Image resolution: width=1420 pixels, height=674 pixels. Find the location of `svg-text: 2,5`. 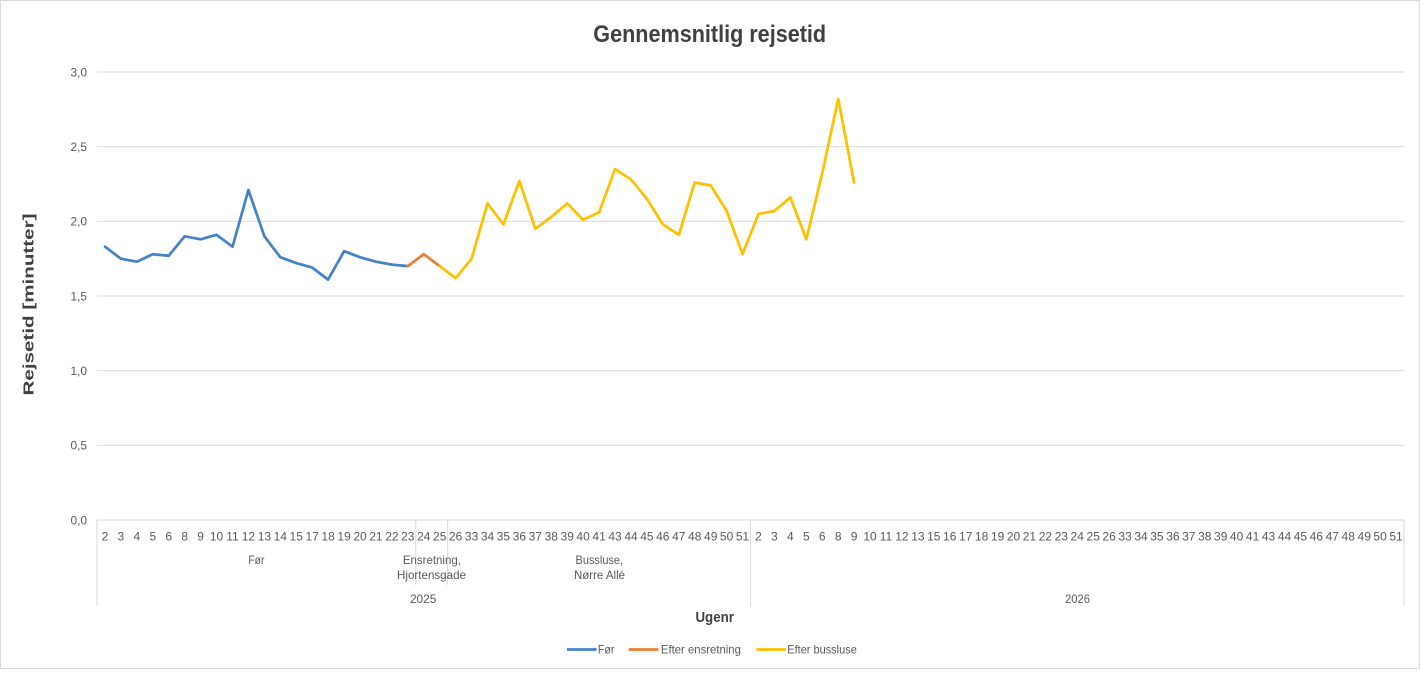

svg-text: 2,5 is located at coordinates (79, 147).